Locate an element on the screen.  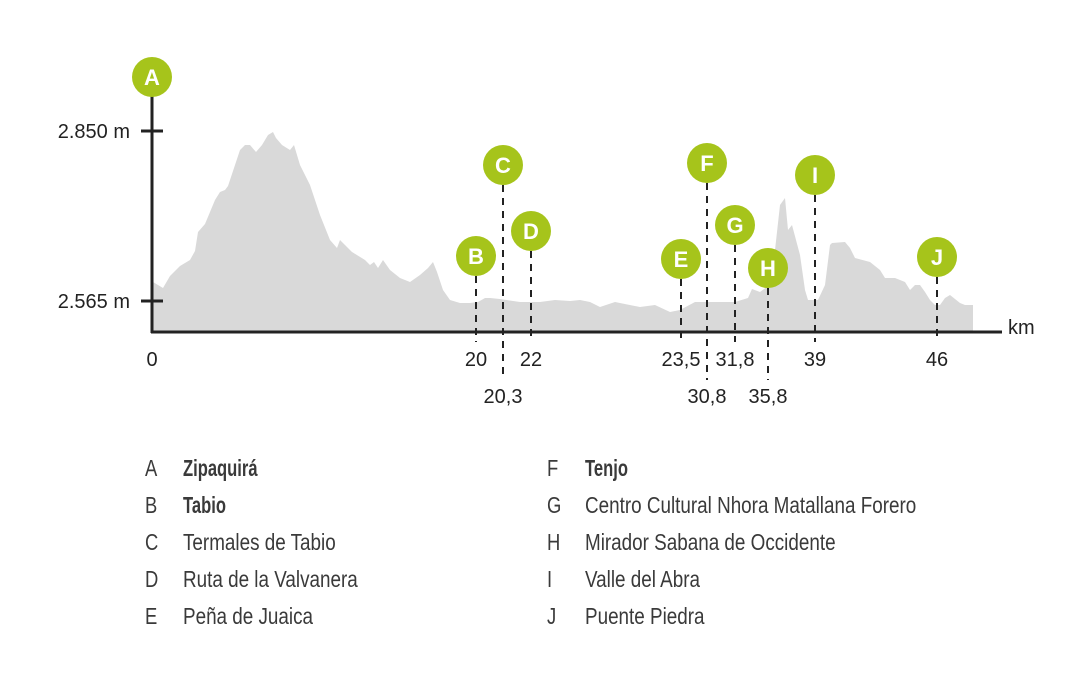
marker-letter: C is located at coordinates (503, 165).